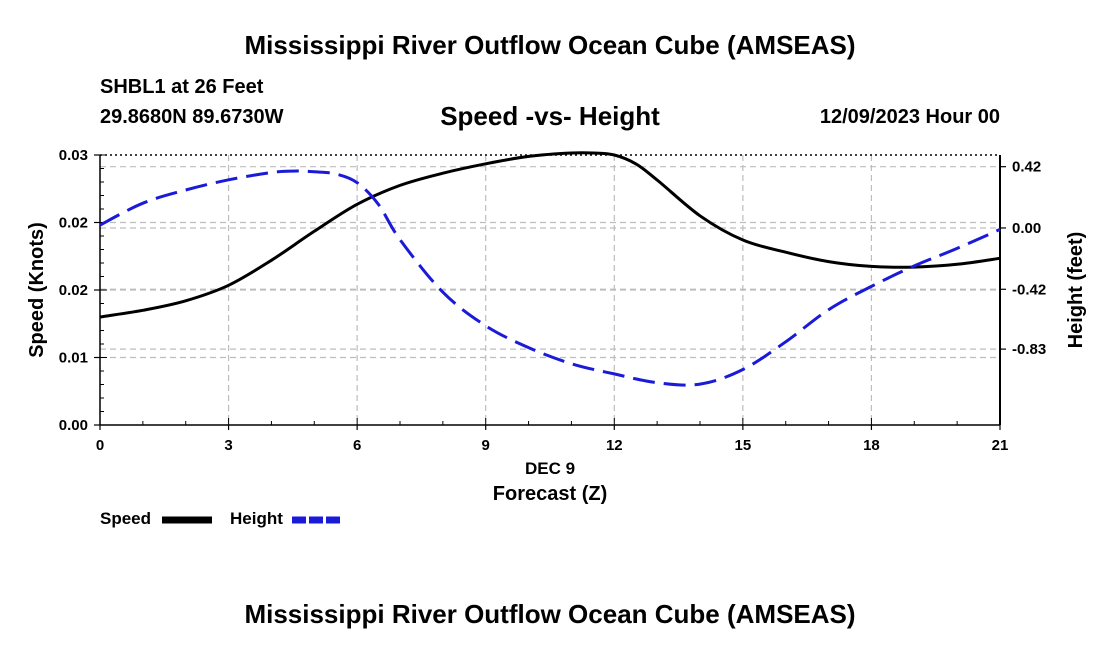 The height and width of the screenshot is (650, 1100). What do you see at coordinates (1000, 445) in the screenshot?
I see `x-tick-label: 21` at bounding box center [1000, 445].